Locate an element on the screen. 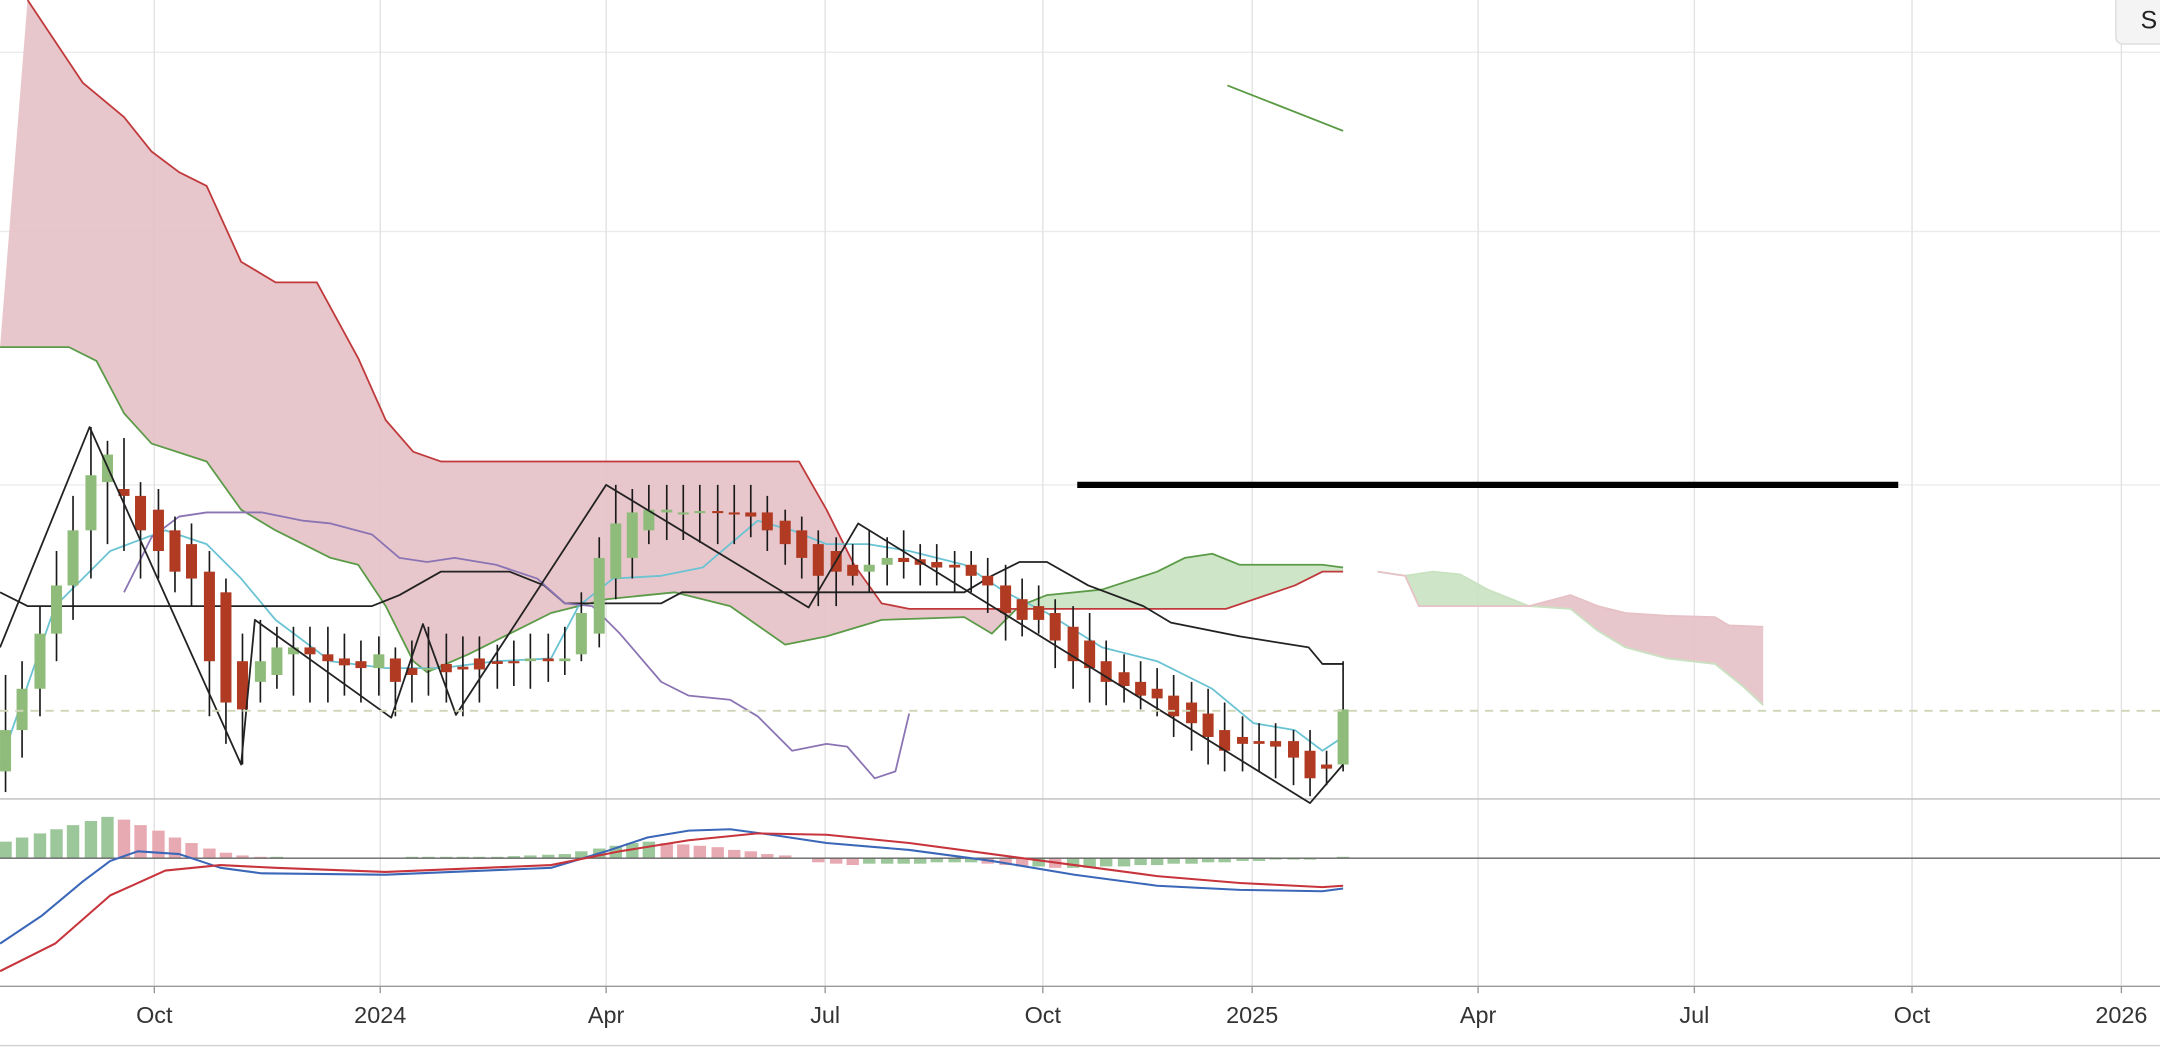 This screenshot has height=1052, width=2160. x-tick-label: 2026 is located at coordinates (2121, 1015).